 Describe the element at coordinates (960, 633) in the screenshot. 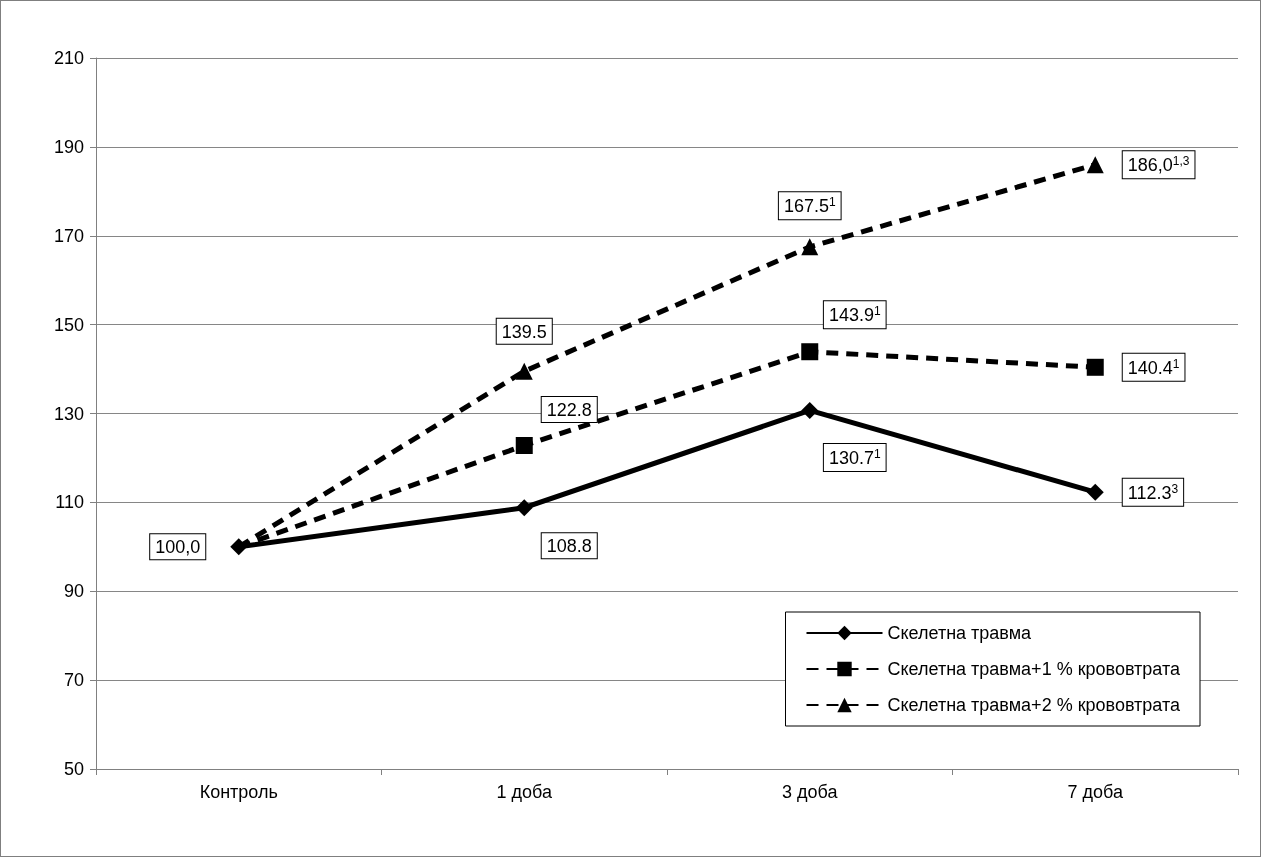

I see `legend-label: Скелетна травма` at that location.